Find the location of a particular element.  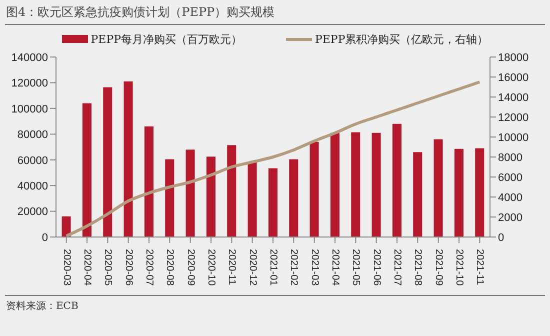

x-tick-label: 2020-07 is located at coordinates (149, 267).